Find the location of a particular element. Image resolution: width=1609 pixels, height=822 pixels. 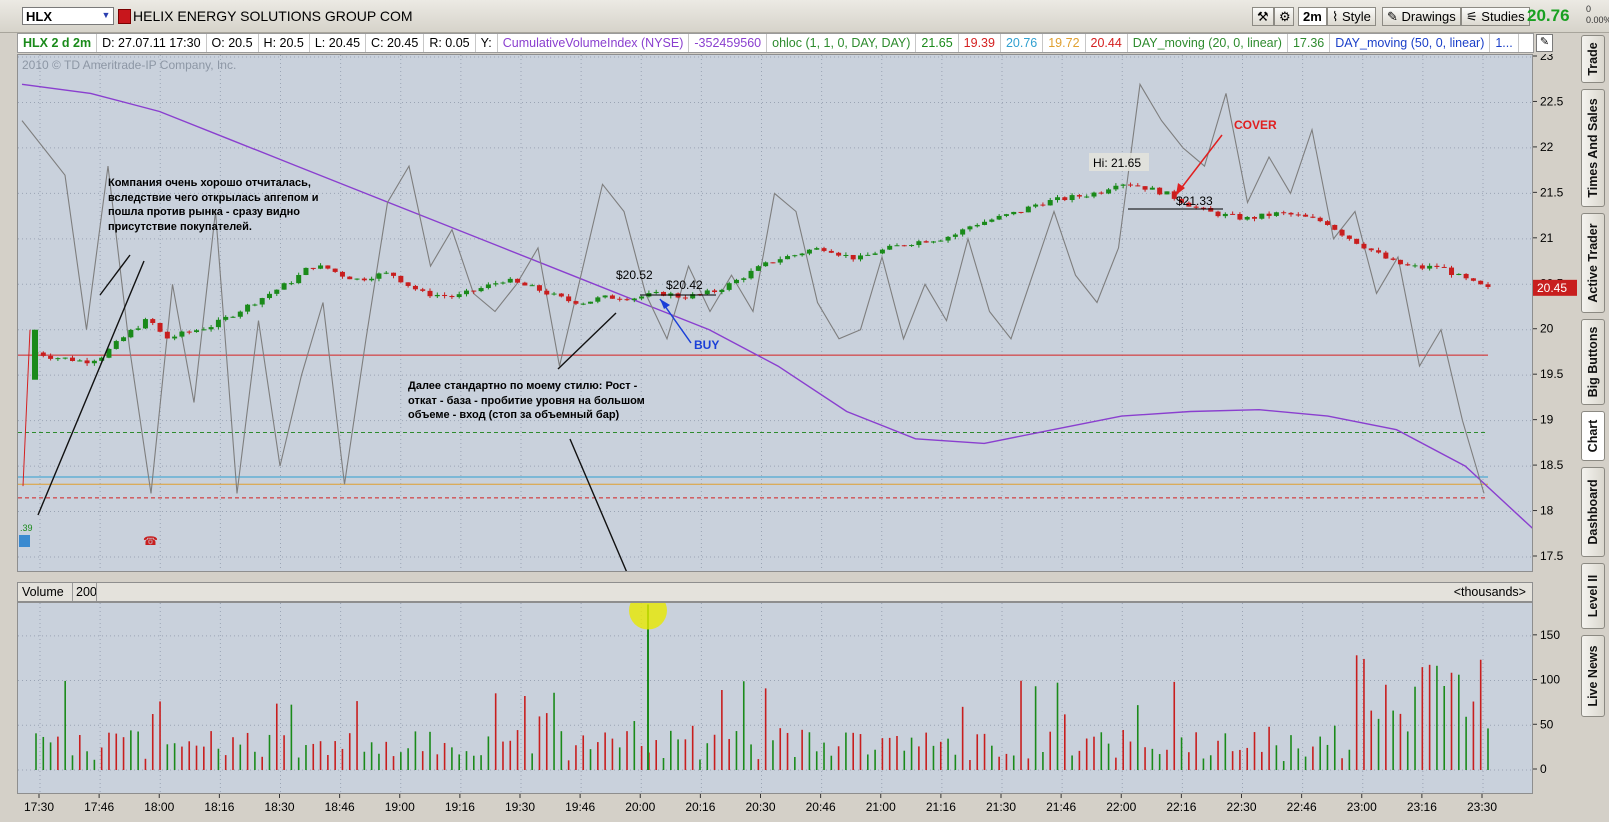

tab-dashboard: Dashboard is located at coordinates (1593, 512).